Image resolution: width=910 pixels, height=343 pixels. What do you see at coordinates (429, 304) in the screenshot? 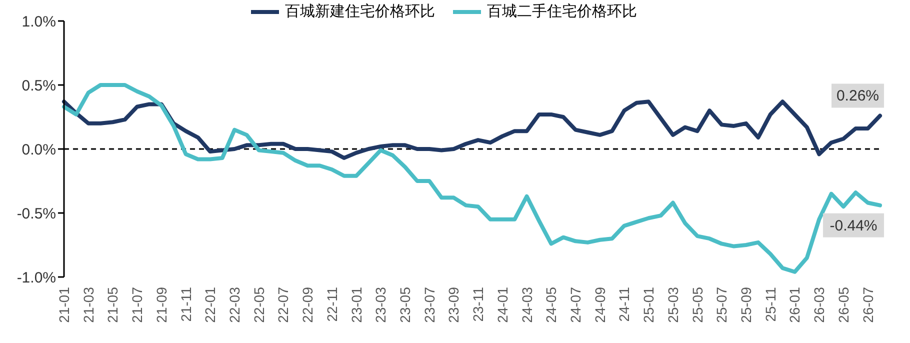
I see `x-tick-label: 23-07` at bounding box center [429, 304].